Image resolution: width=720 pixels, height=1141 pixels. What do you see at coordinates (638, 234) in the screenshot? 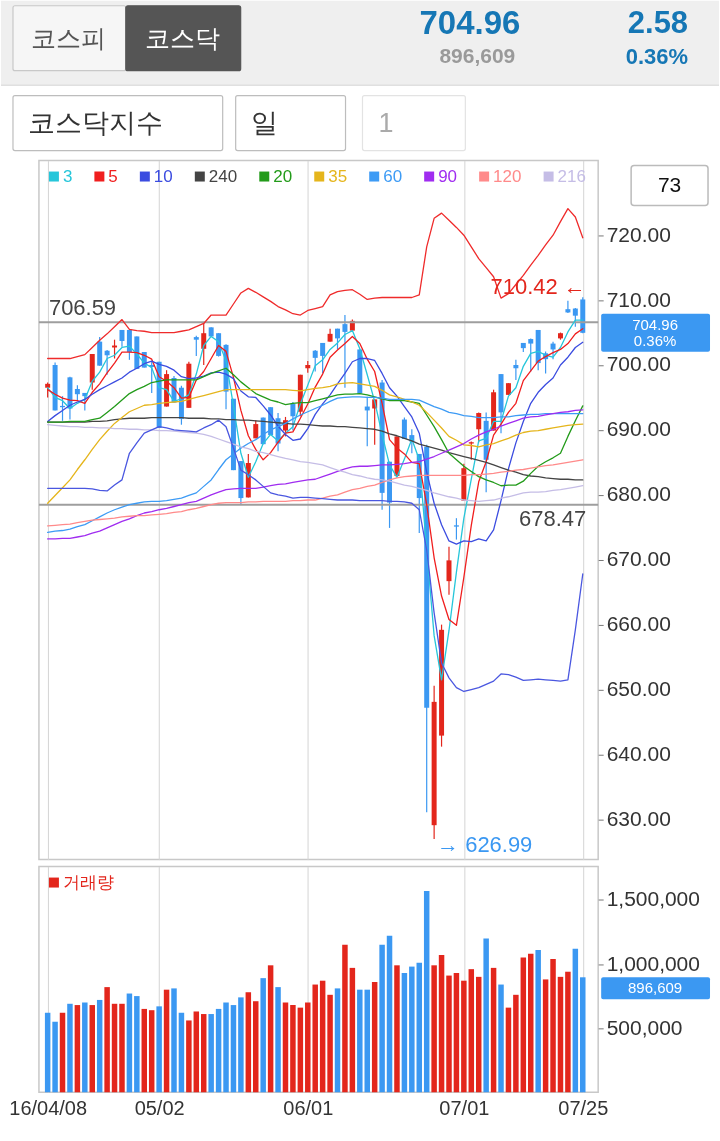
I see `y-tick-label: 720.00` at bounding box center [638, 234].